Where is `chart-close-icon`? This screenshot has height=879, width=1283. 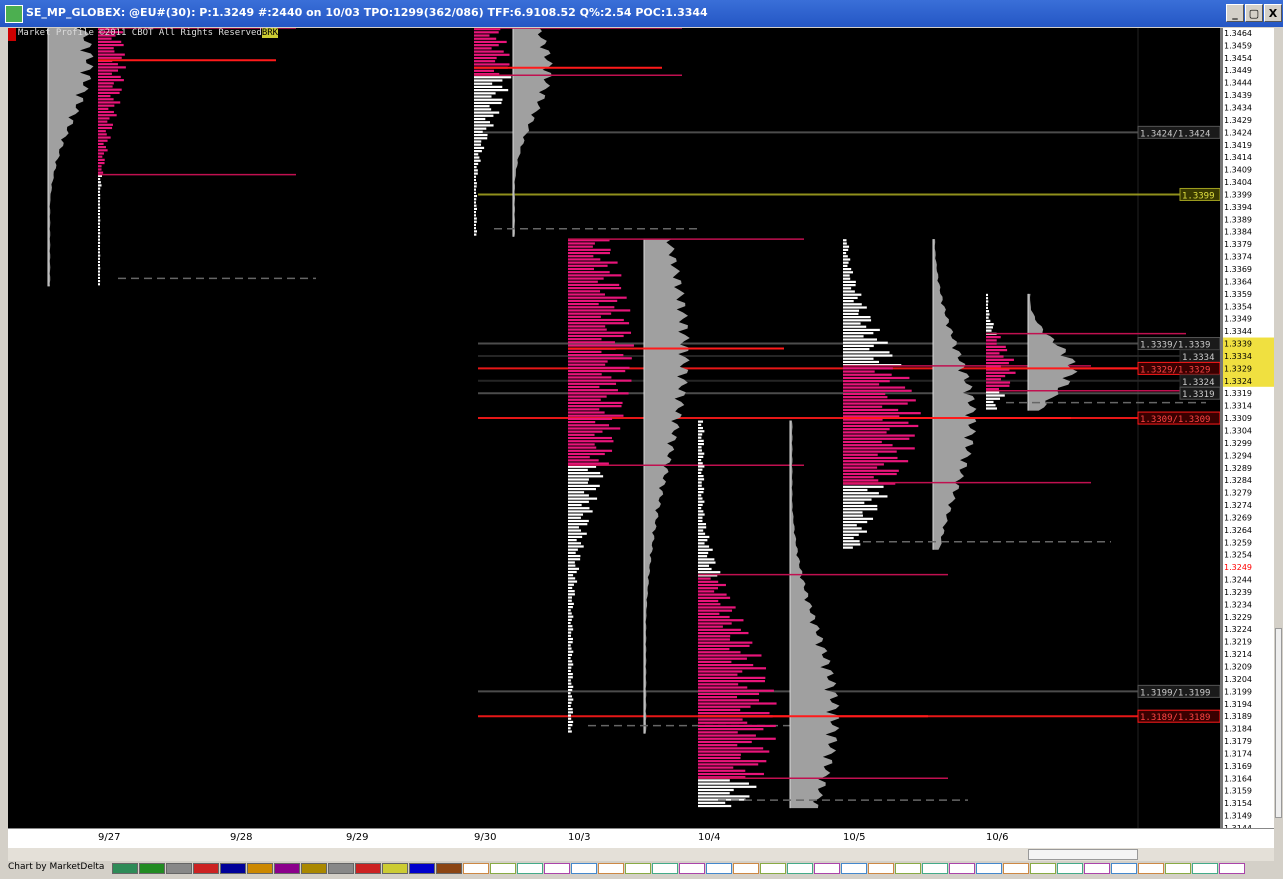 chart-close-icon is located at coordinates (12, 34).